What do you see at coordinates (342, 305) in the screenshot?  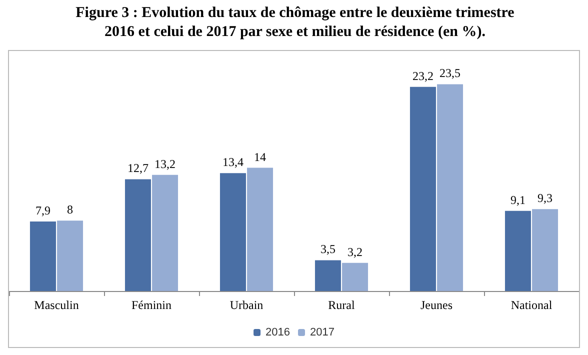 I see `x-tick-label: Rural` at bounding box center [342, 305].